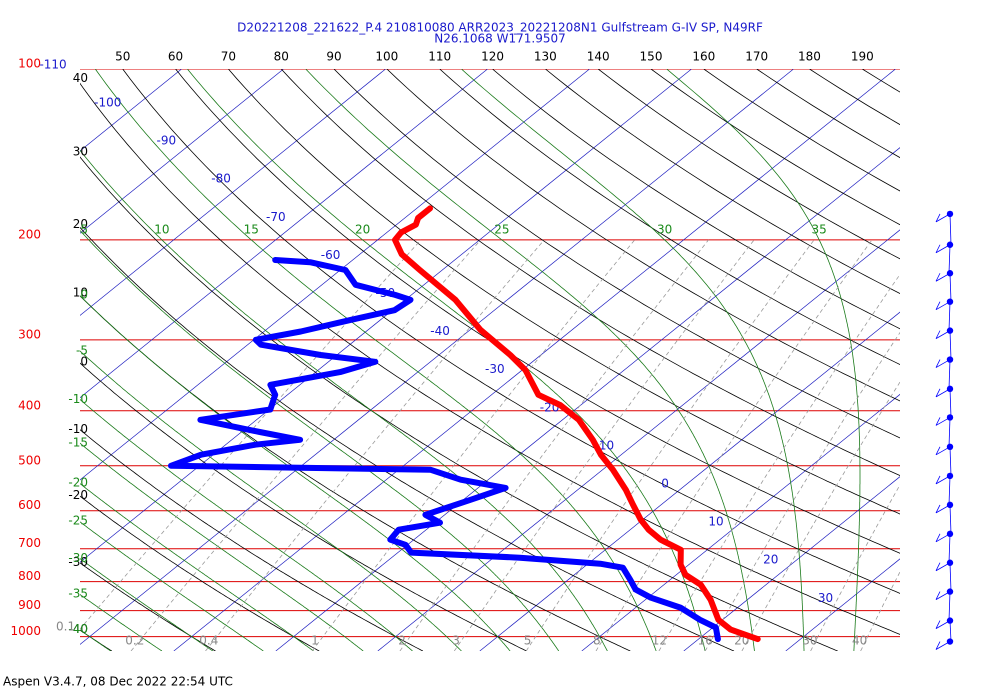 The height and width of the screenshot is (700, 1000). What do you see at coordinates (29, 460) in the screenshot?
I see `pressure-label: 500` at bounding box center [29, 460].